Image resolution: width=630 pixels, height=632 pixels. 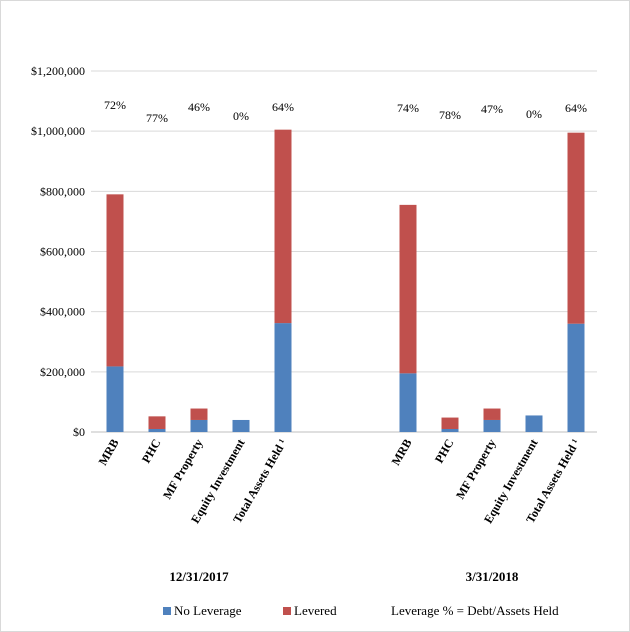 I want to click on y-tick-label: $200,000, so click(x=62, y=372).